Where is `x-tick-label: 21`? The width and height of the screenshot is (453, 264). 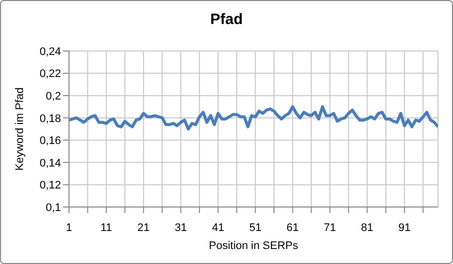
x-tick-label: 21 is located at coordinates (143, 228).